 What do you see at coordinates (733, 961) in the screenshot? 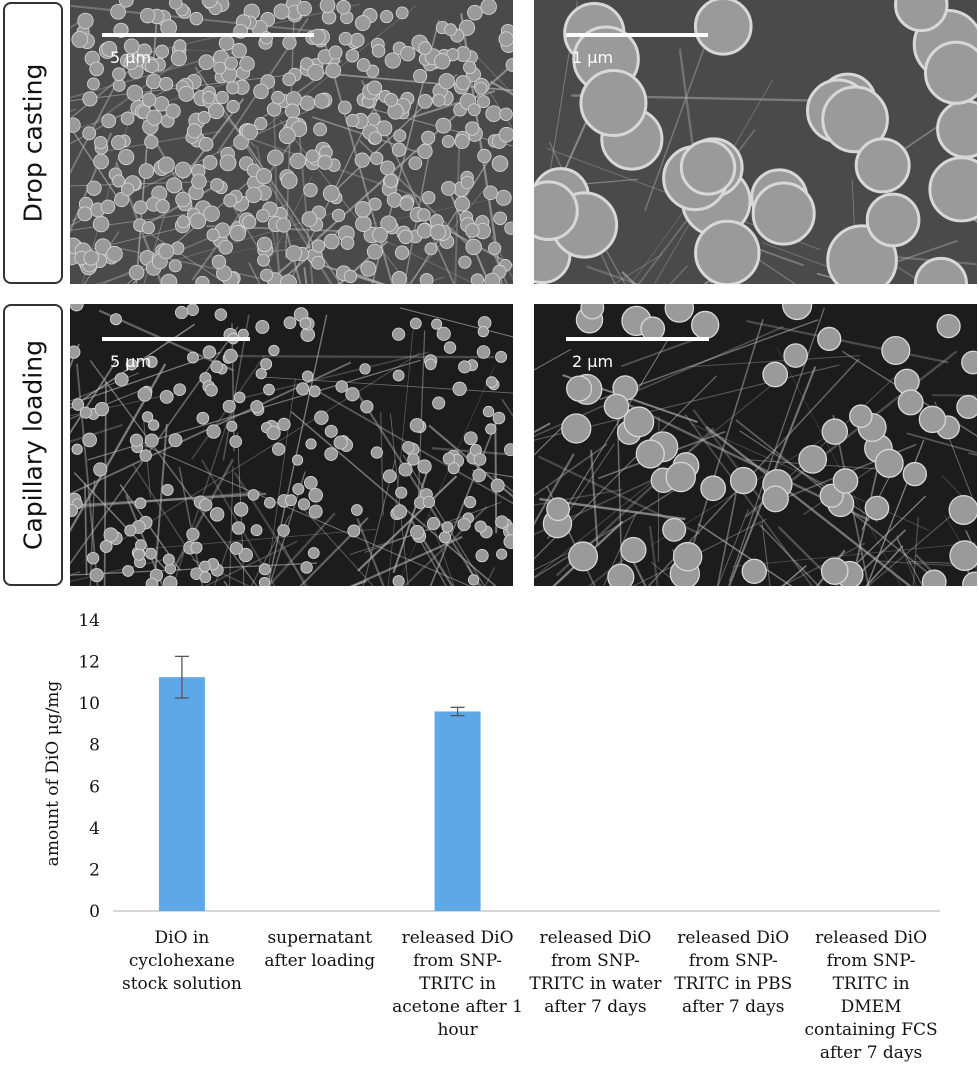
I see `x-category-label-line: from SNP-` at bounding box center [733, 961].